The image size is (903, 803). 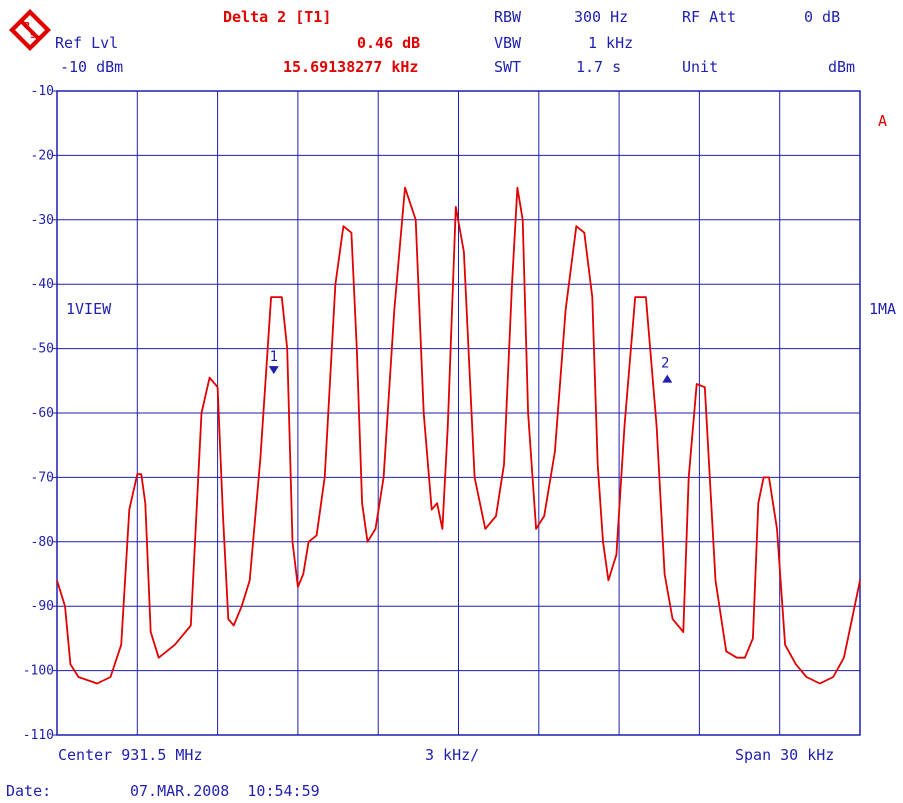 What do you see at coordinates (29, 791) in the screenshot?
I see `date-label: Date:` at bounding box center [29, 791].